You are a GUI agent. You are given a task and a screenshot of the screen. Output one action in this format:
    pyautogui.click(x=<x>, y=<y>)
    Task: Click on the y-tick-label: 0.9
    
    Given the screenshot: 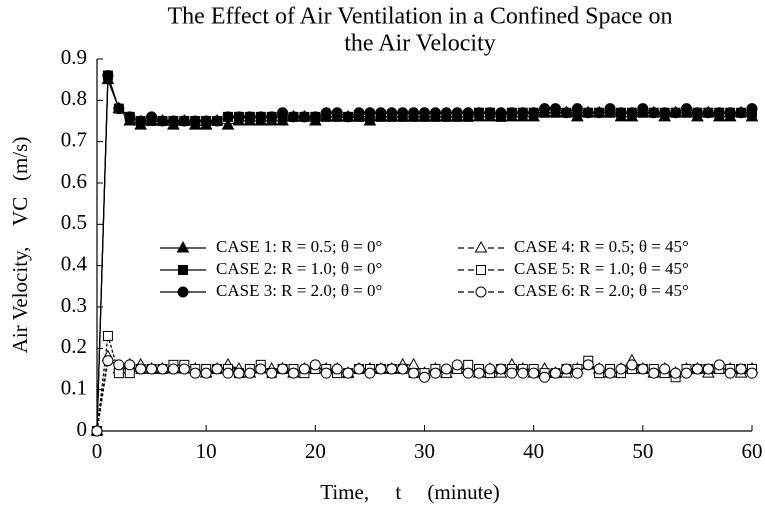 What is the action you would take?
    pyautogui.click(x=74, y=57)
    